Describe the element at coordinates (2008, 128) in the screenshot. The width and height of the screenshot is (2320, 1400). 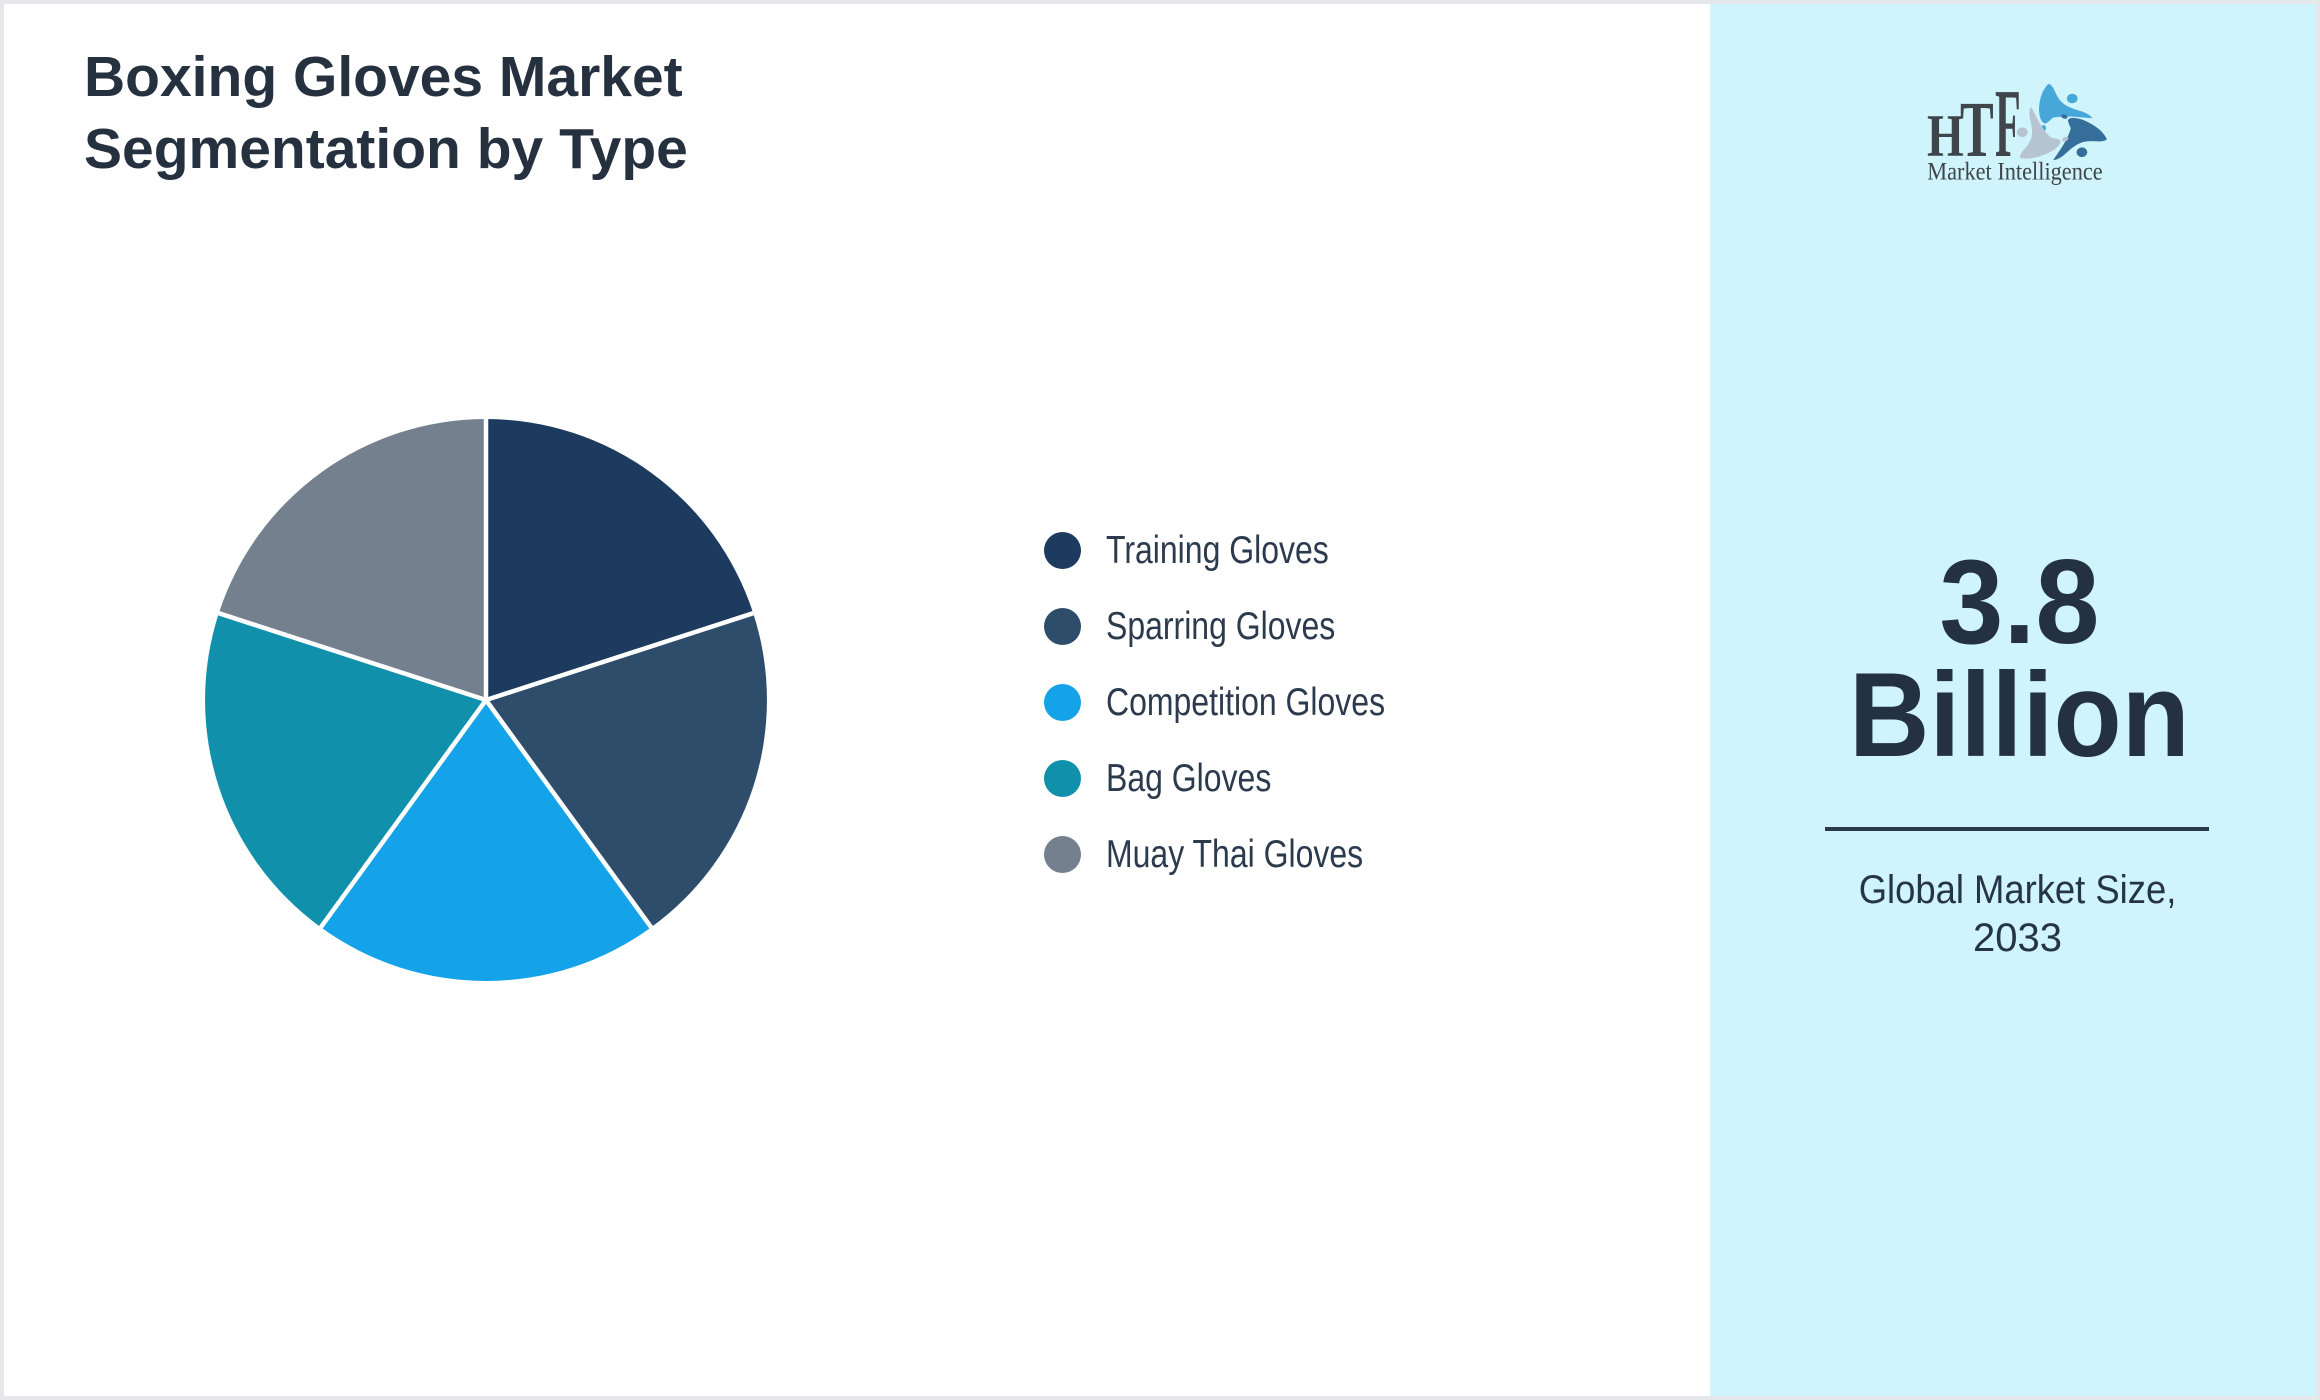
I see `svg-text: F` at that location.